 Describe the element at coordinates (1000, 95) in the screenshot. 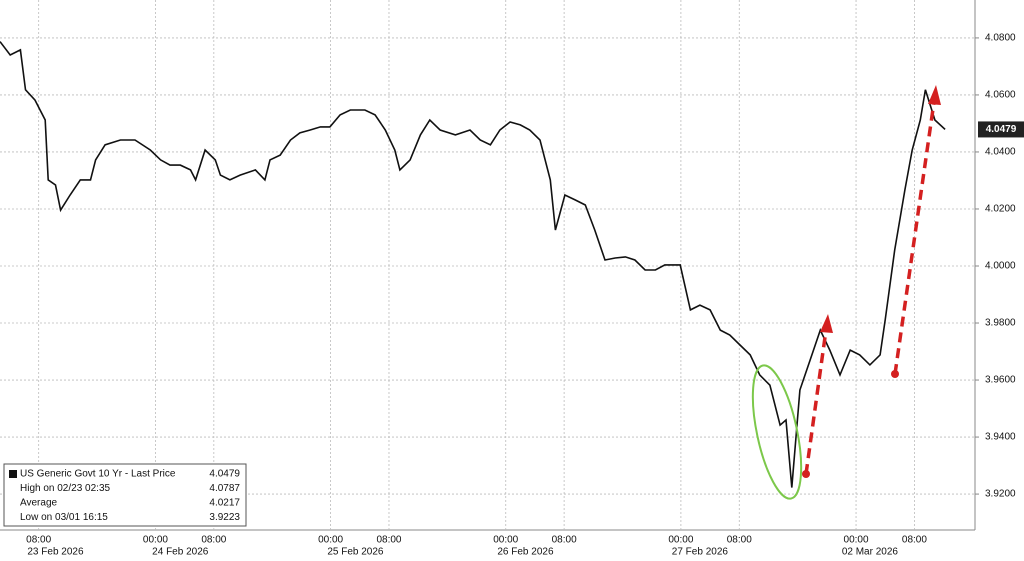

I see `y-tick-label: 4.0600` at that location.